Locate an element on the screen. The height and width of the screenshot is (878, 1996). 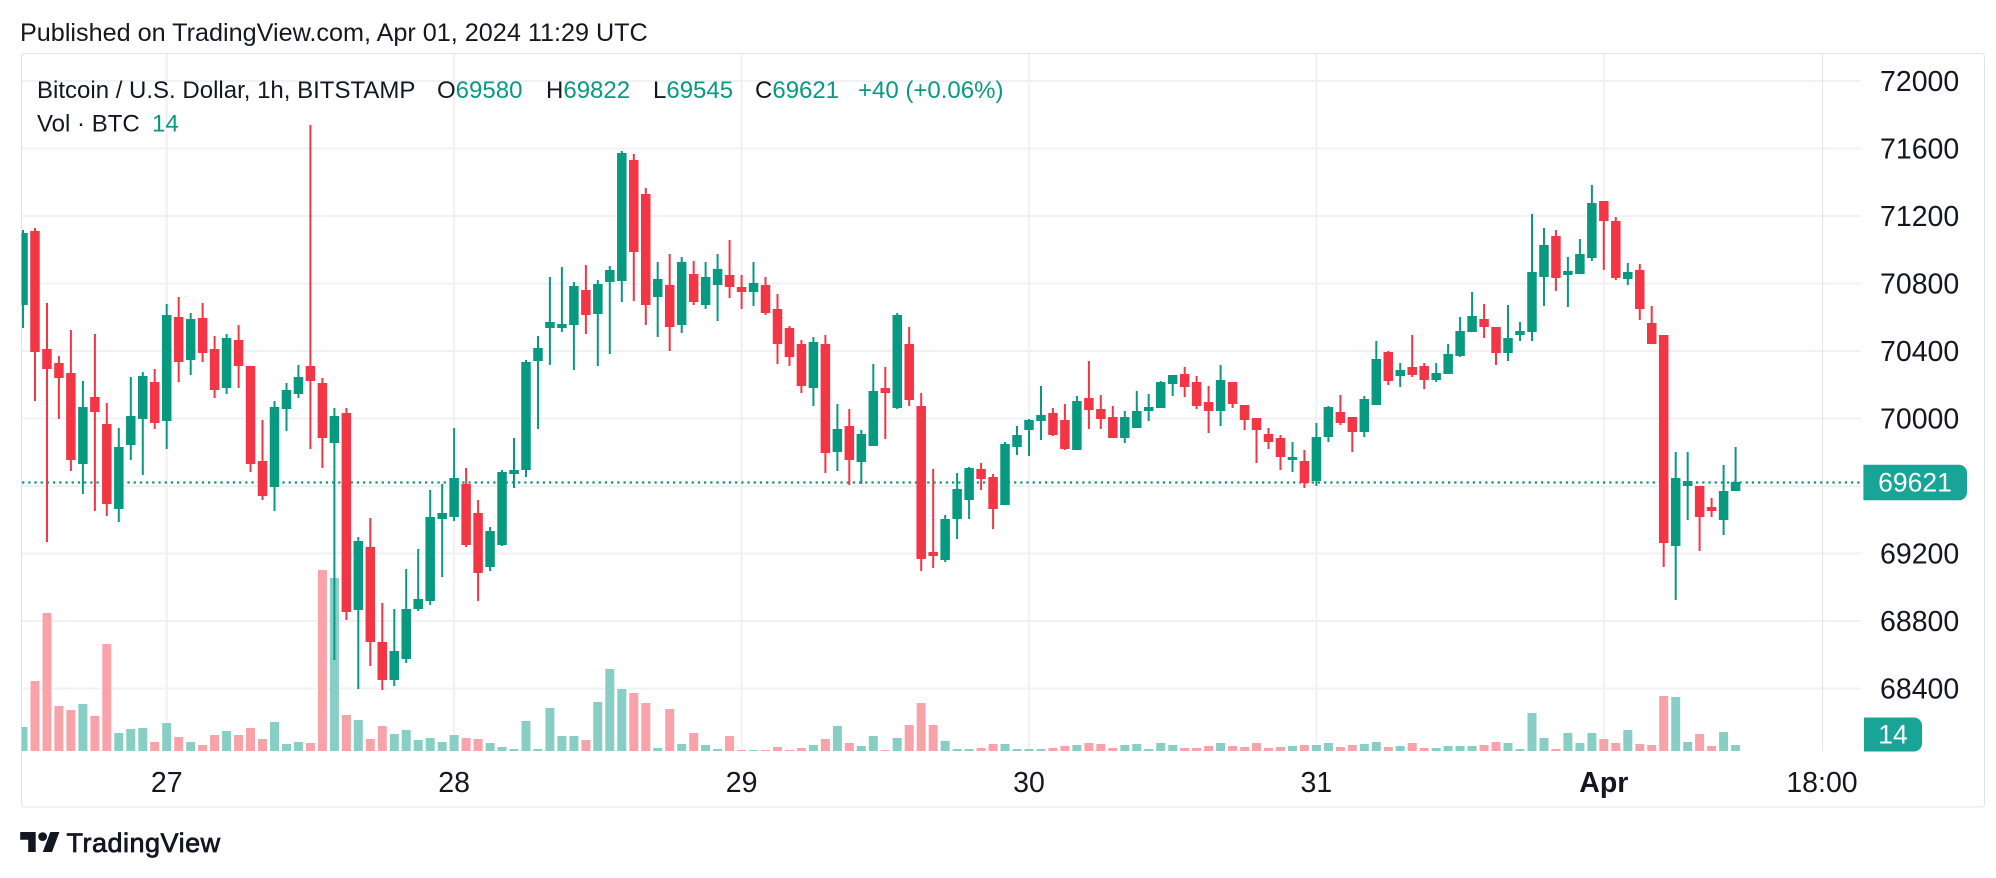
svg-text: 28 is located at coordinates (454, 783).